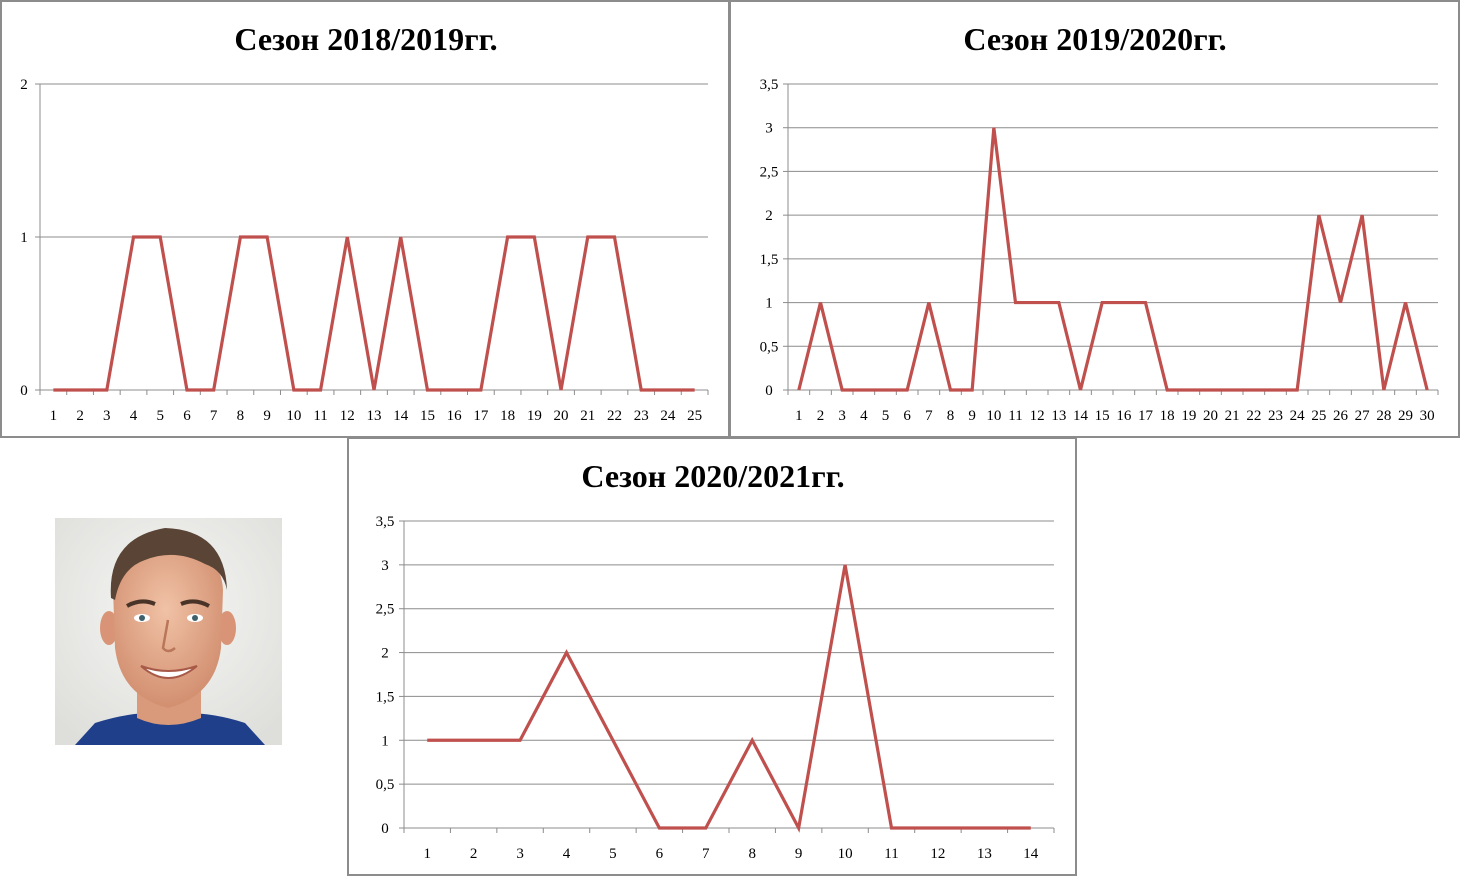 This screenshot has height=876, width=1460. I want to click on player-photo, so click(168, 631).